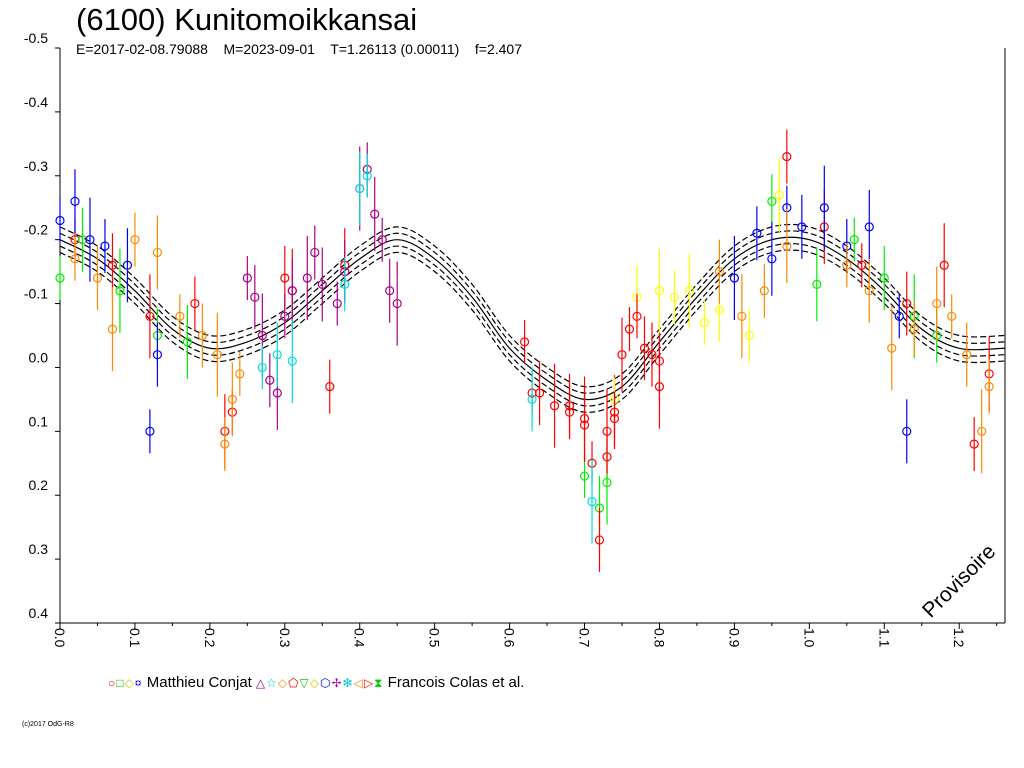  I want to click on y-tick-label: 0.0, so click(39, 357).